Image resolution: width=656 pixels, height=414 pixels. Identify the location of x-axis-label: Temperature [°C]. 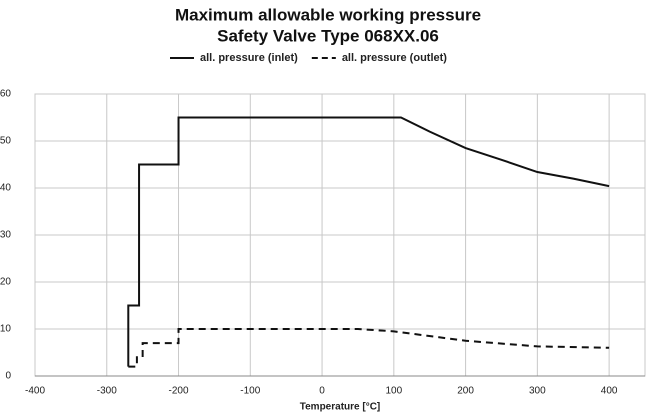
(340, 407).